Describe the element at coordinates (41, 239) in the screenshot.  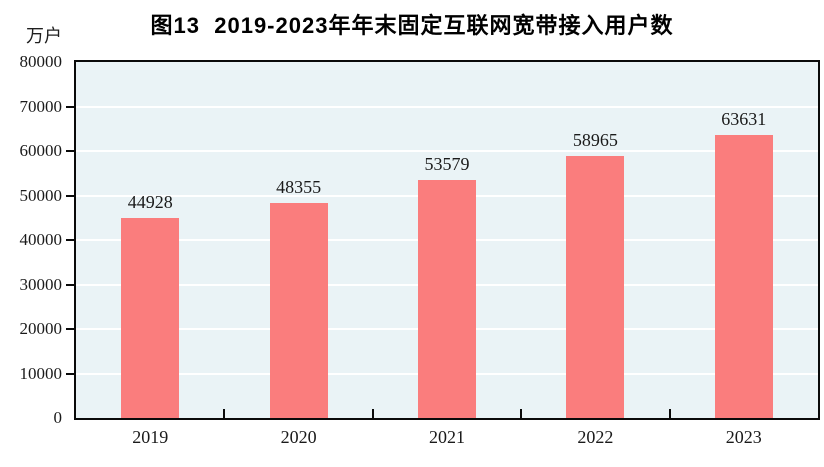
I see `y-axis-tick-label: 40000` at that location.